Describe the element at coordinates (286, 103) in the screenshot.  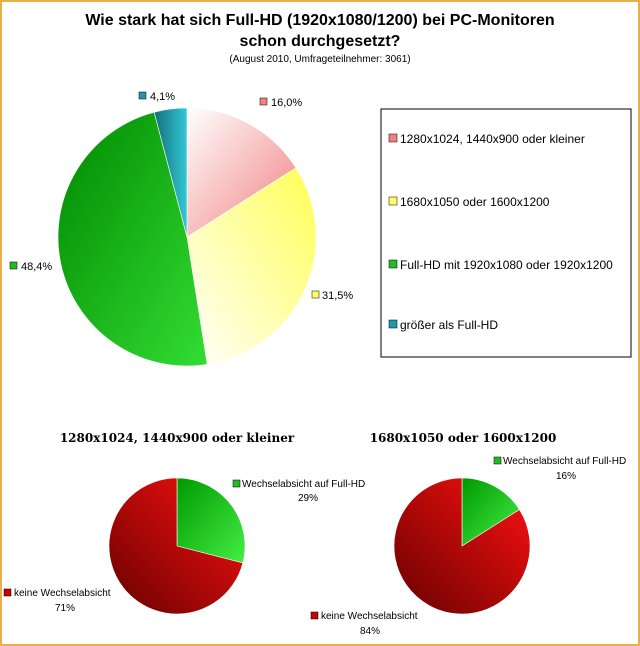
I see `data-label-slice-0: 16,0%` at that location.